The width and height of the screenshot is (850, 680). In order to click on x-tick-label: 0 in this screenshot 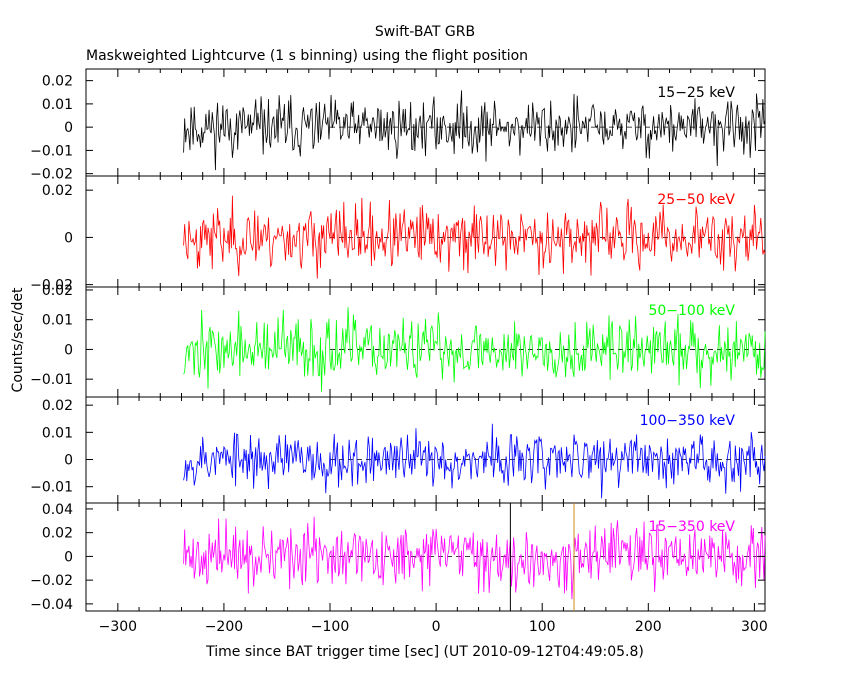, I will do `click(436, 627)`.